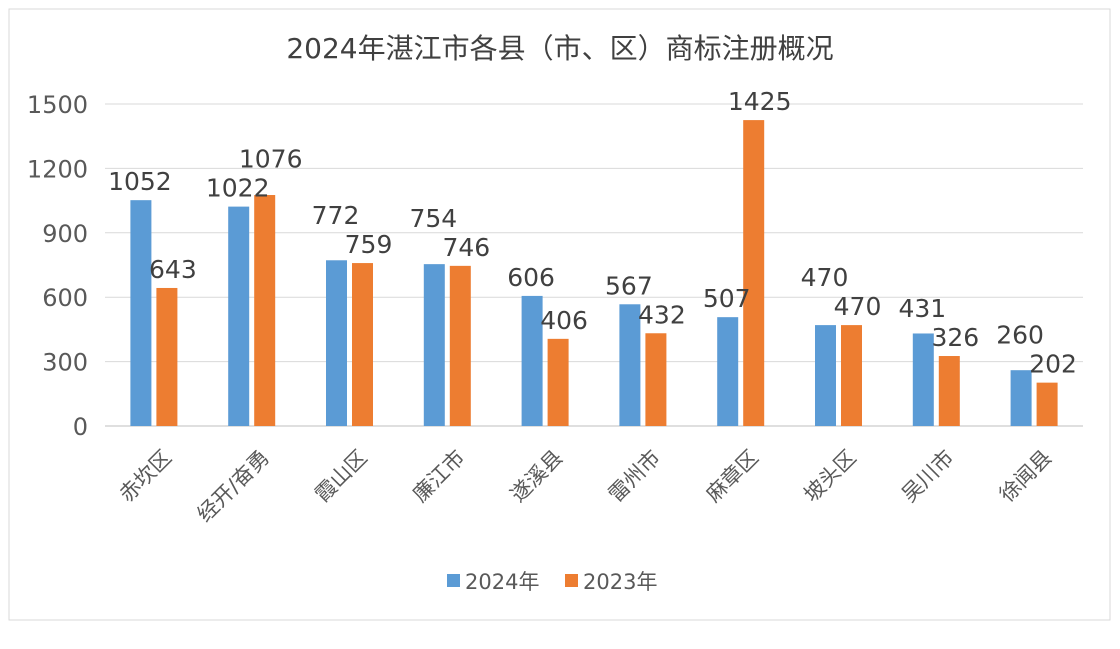 This screenshot has width=1120, height=649. I want to click on data-label: 567, so click(629, 285).